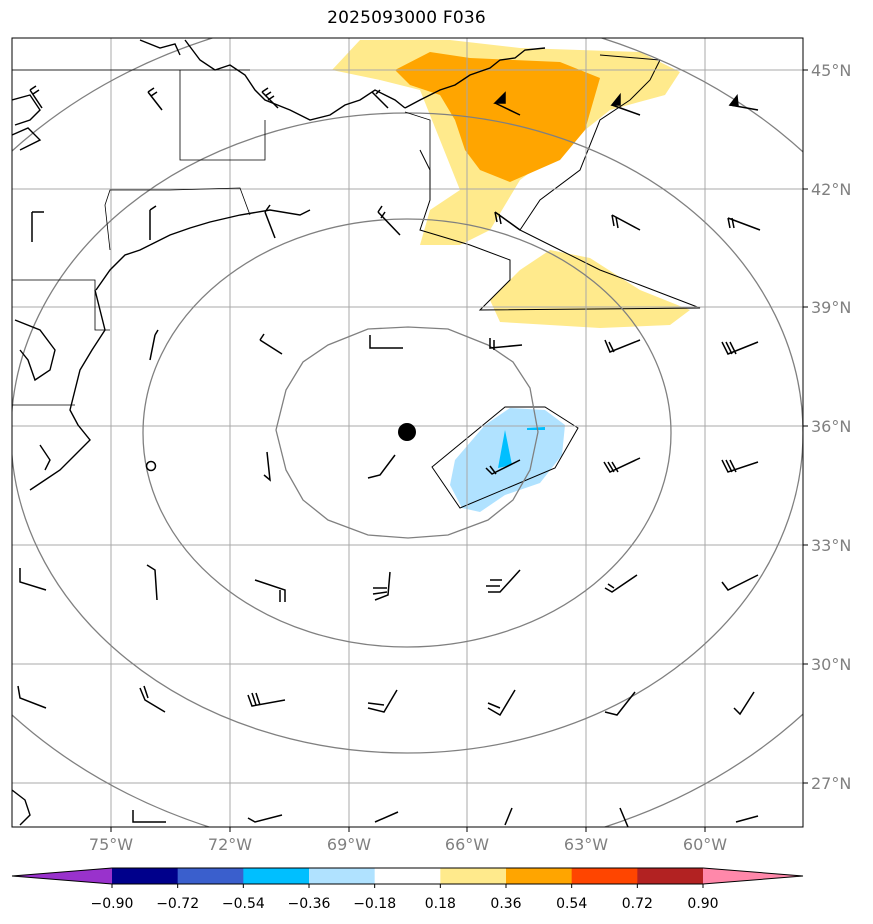 This screenshot has width=873, height=924. Describe the element at coordinates (309, 904) in the screenshot. I see `colorbar-tick-label: −0.36` at that location.